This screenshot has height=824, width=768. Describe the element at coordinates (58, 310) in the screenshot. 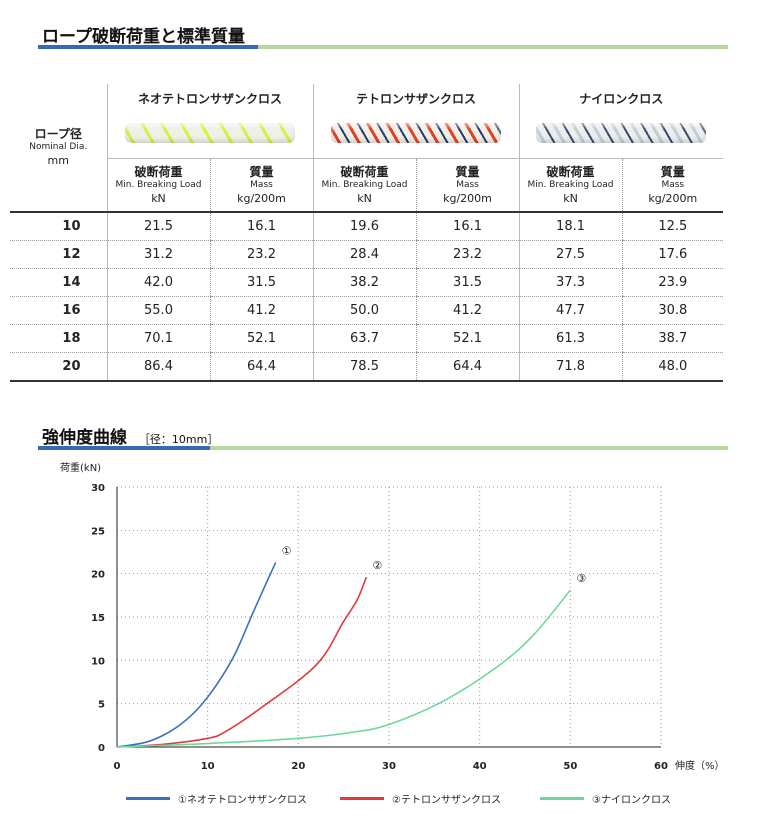

I see `row-diameter: 16` at that location.